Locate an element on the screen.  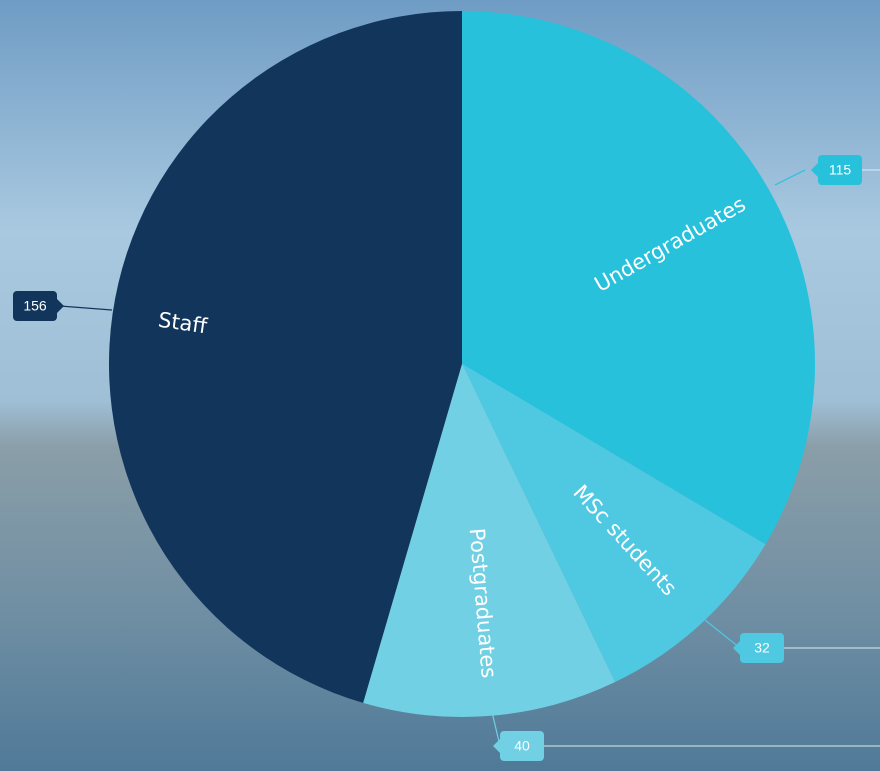
value-label: 32 is located at coordinates (762, 648).